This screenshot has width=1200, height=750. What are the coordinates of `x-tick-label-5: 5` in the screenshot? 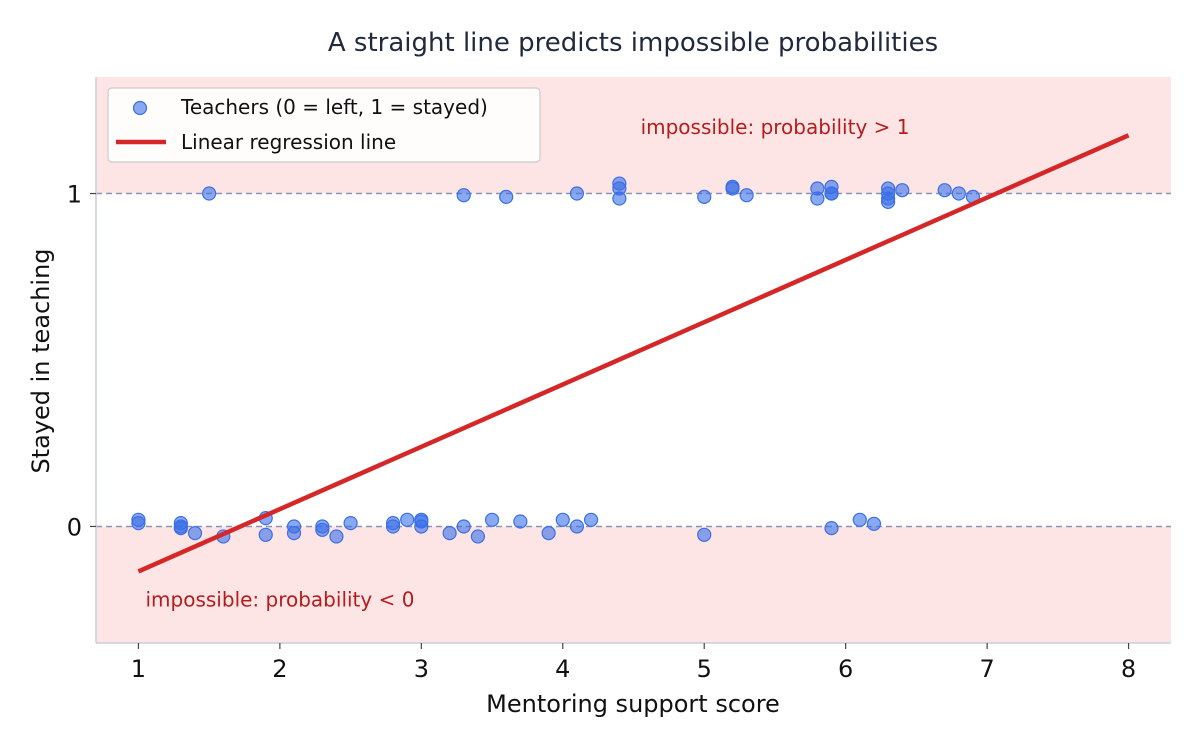 It's located at (704, 669).